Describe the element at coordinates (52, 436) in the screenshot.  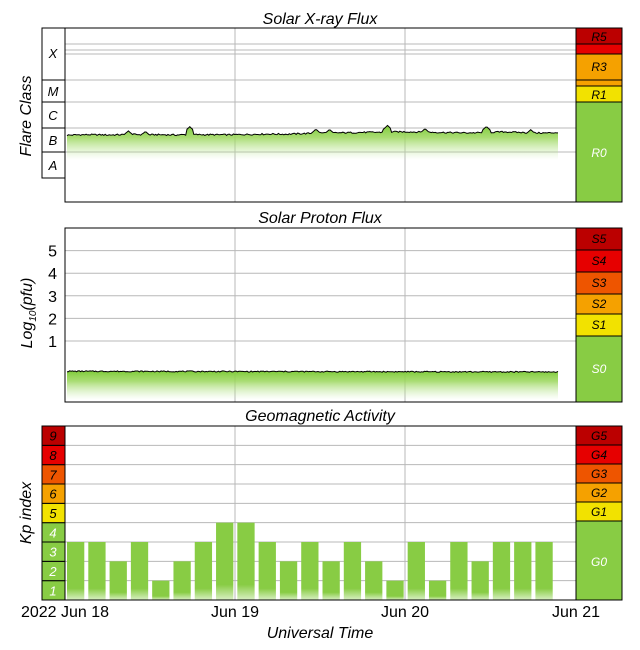
I see `kp-scale-label: 9` at that location.